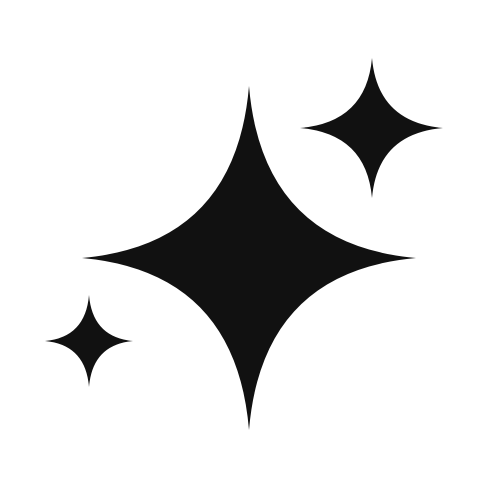  Describe the element at coordinates (89, 341) in the screenshot. I see `small-sparkle-bottom-left` at that location.